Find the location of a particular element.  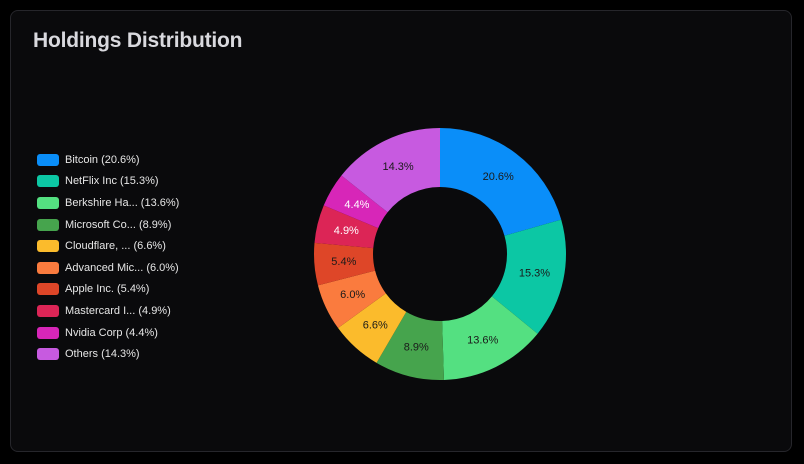

legend-label: Apple Inc. (5.4%) is located at coordinates (107, 289).